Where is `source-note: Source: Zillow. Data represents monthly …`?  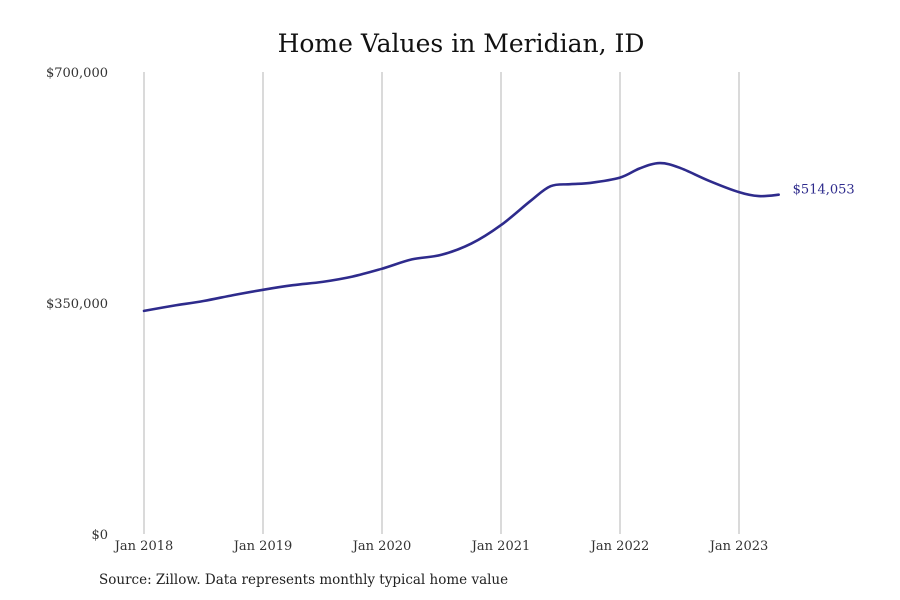 source-note: Source: Zillow. Data represents monthly … is located at coordinates (304, 580).